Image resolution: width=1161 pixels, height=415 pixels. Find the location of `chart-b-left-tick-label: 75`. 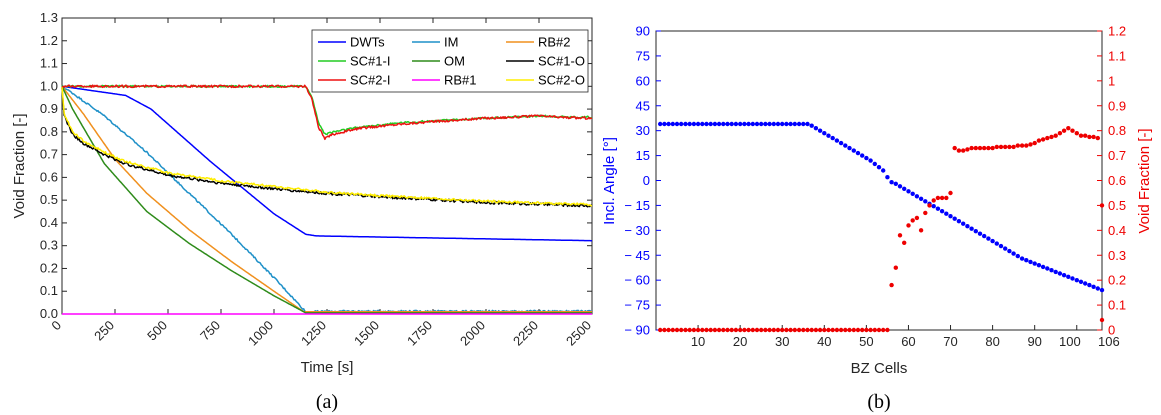

chart-b-left-tick-label: 75 is located at coordinates (643, 55).